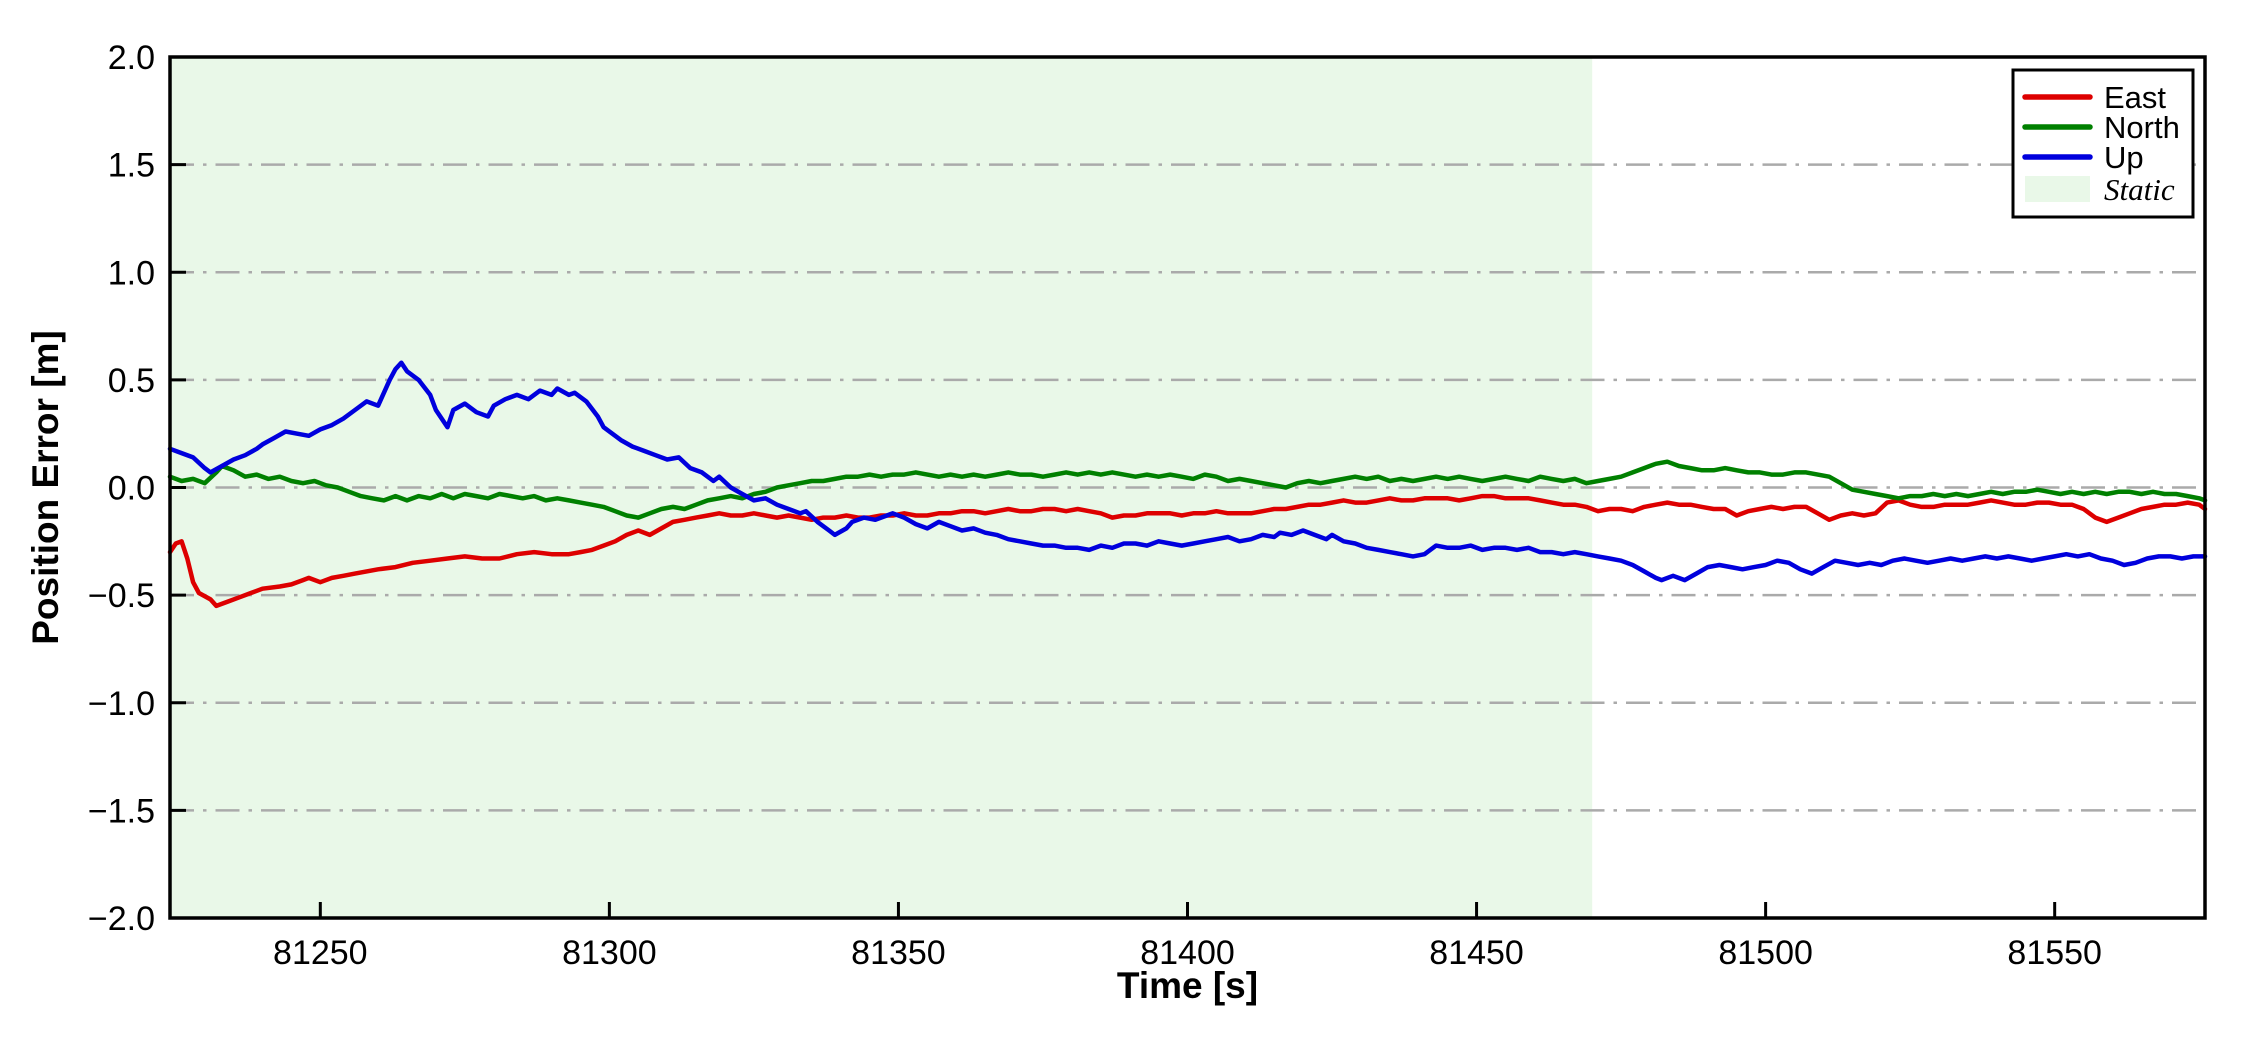  Describe the element at coordinates (1187, 953) in the screenshot. I see `x-tick-label: 81400` at that location.